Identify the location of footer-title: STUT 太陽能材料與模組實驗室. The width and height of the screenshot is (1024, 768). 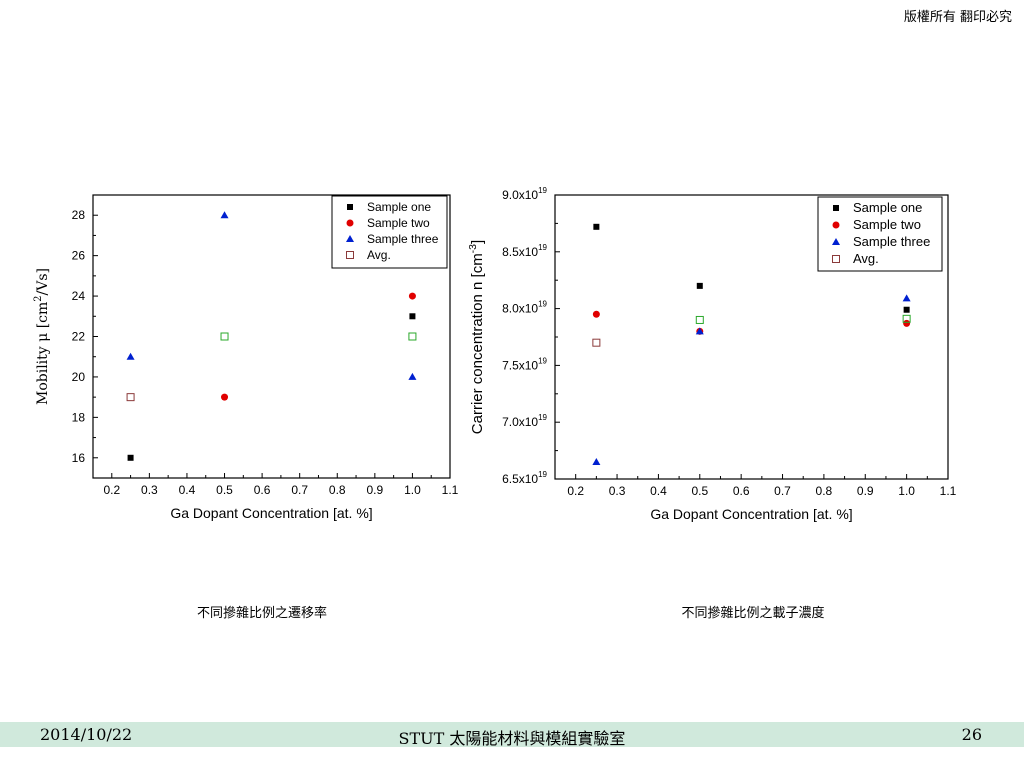
(512, 738).